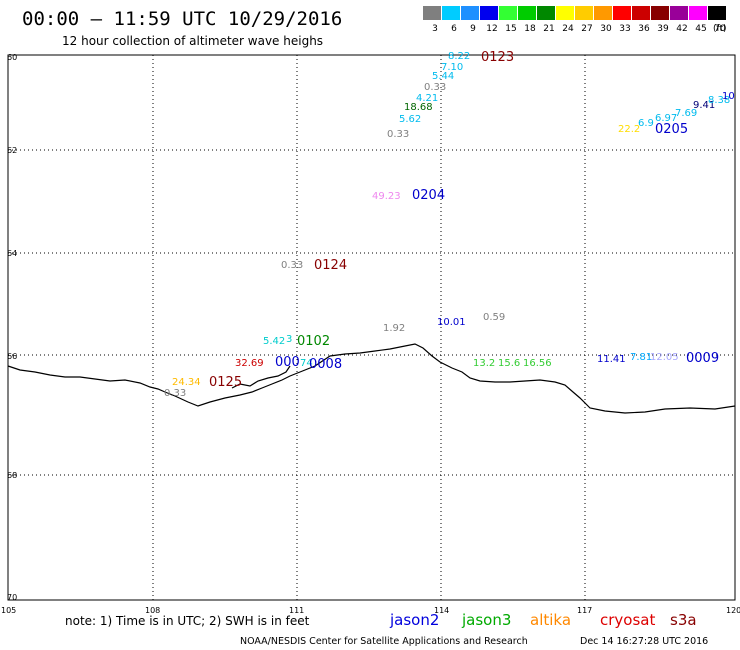  What do you see at coordinates (586, 29) in the screenshot?
I see `legend-label: 27` at bounding box center [586, 29].